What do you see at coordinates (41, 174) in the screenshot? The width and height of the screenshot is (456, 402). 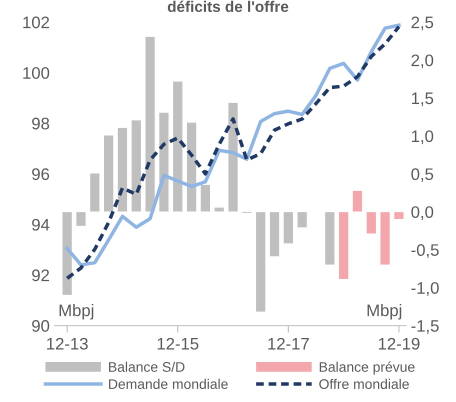 I see `y-tick-label: 96` at bounding box center [41, 174].